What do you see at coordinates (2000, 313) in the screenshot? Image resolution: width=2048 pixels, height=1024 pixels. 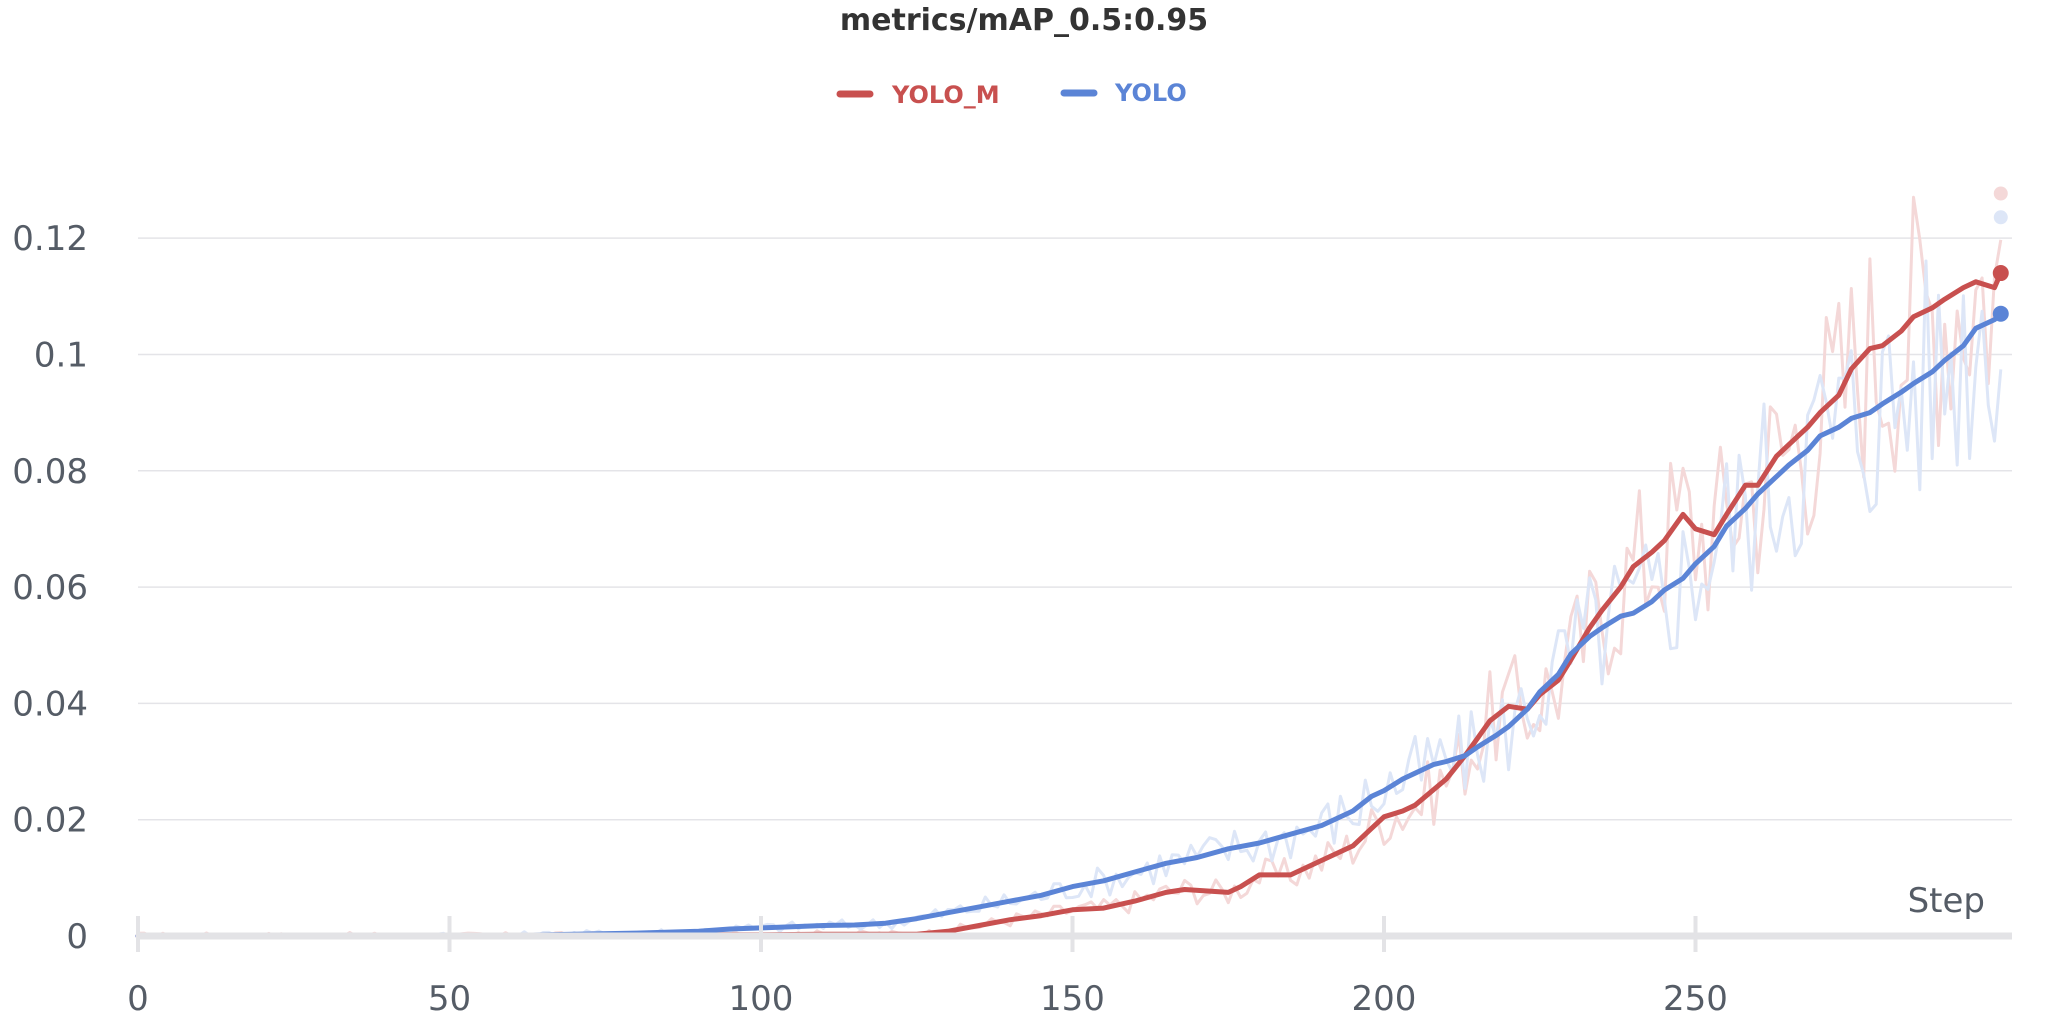 I see `series-endpoint-yolo` at bounding box center [2000, 313].